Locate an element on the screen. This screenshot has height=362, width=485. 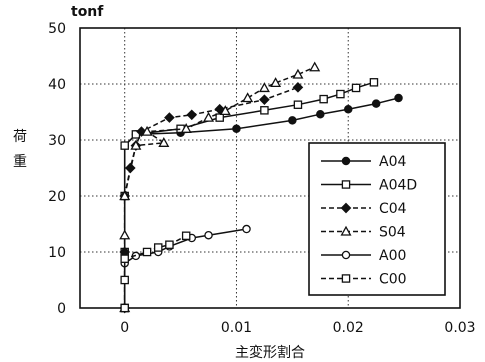
legend-marker-c00 is located at coordinates (346, 278).